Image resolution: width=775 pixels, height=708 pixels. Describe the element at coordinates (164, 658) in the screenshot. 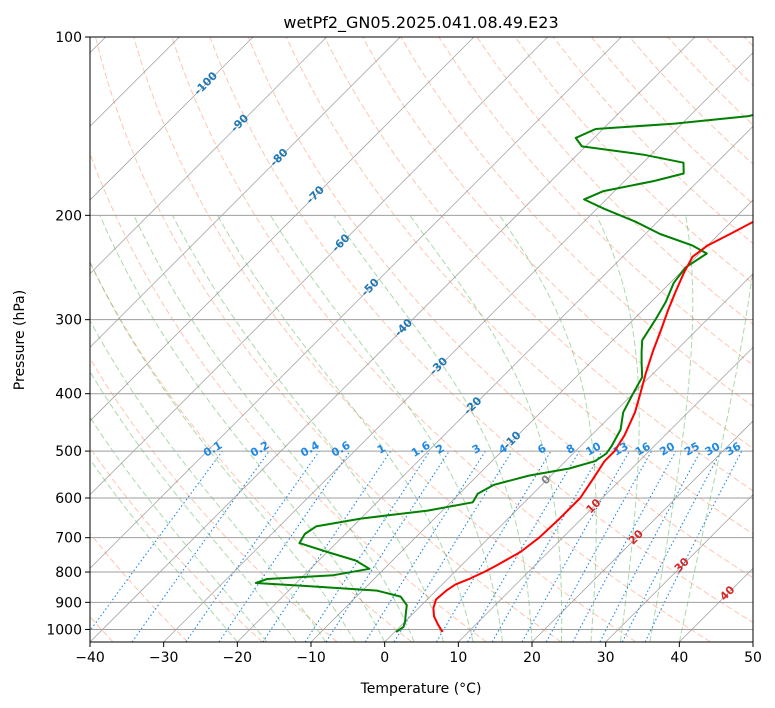

I see `x-tick-label: −30` at that location.